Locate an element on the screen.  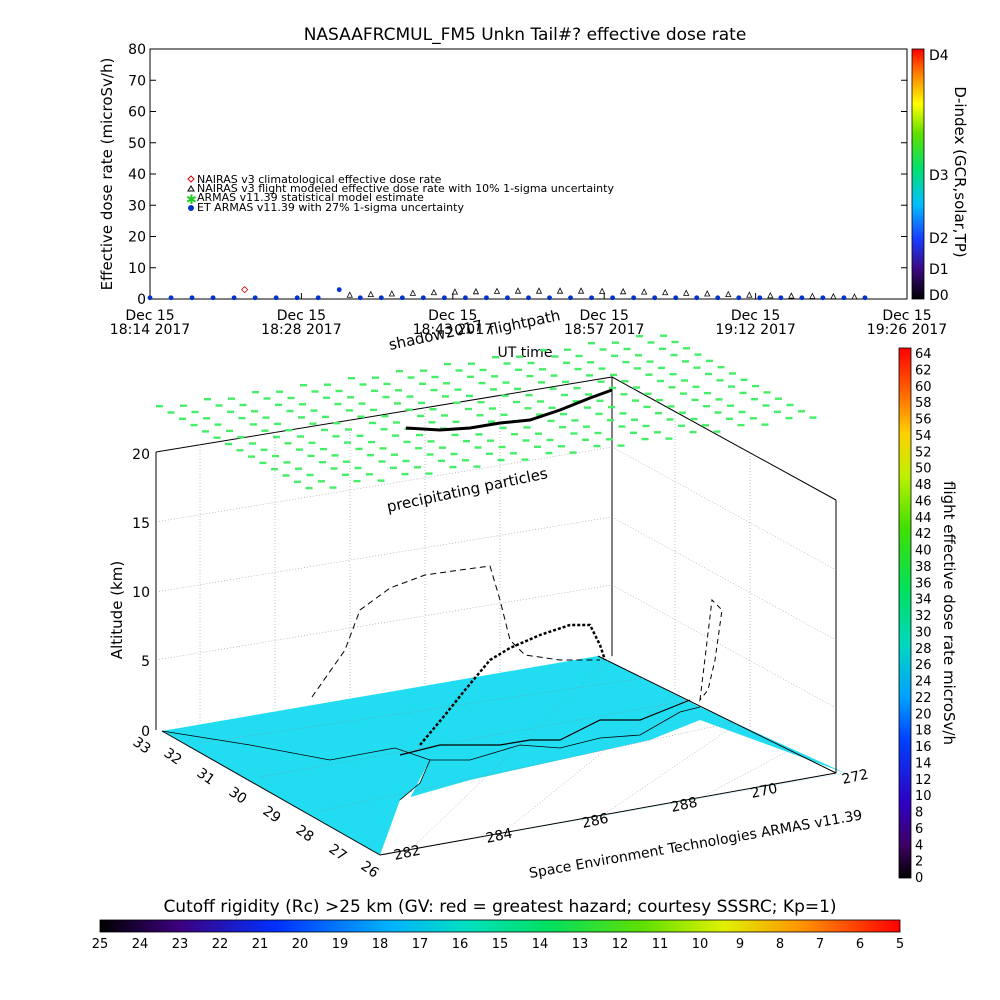
dose-rate-tick: 48 is located at coordinates (923, 485).